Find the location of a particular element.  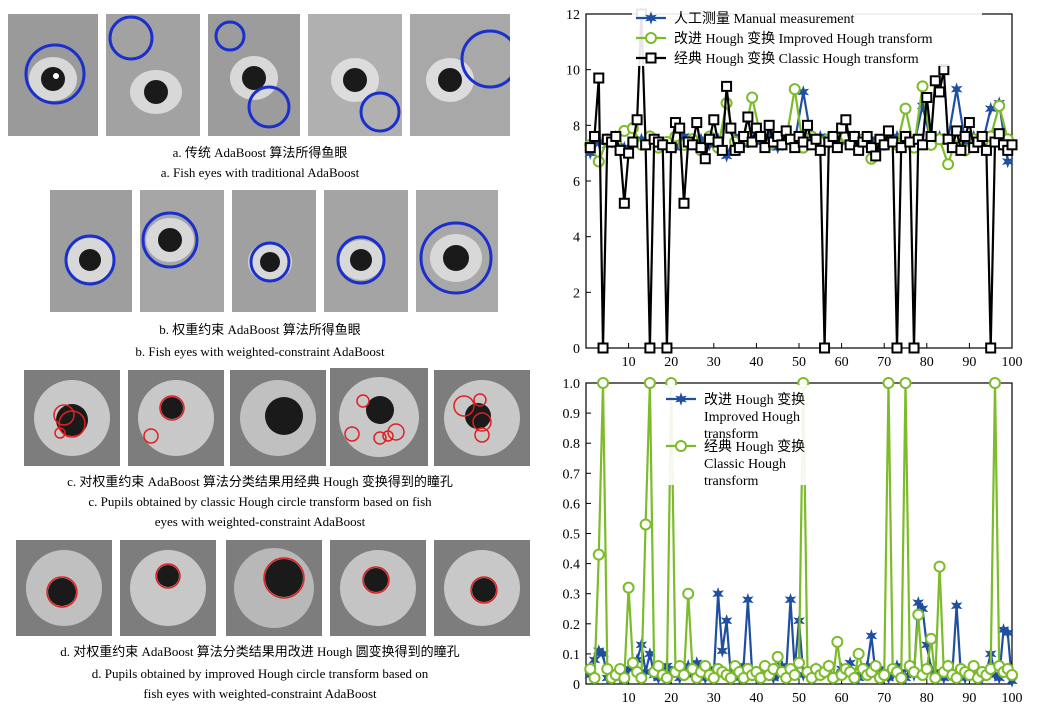

legend-bg is located at coordinates (807, 35).